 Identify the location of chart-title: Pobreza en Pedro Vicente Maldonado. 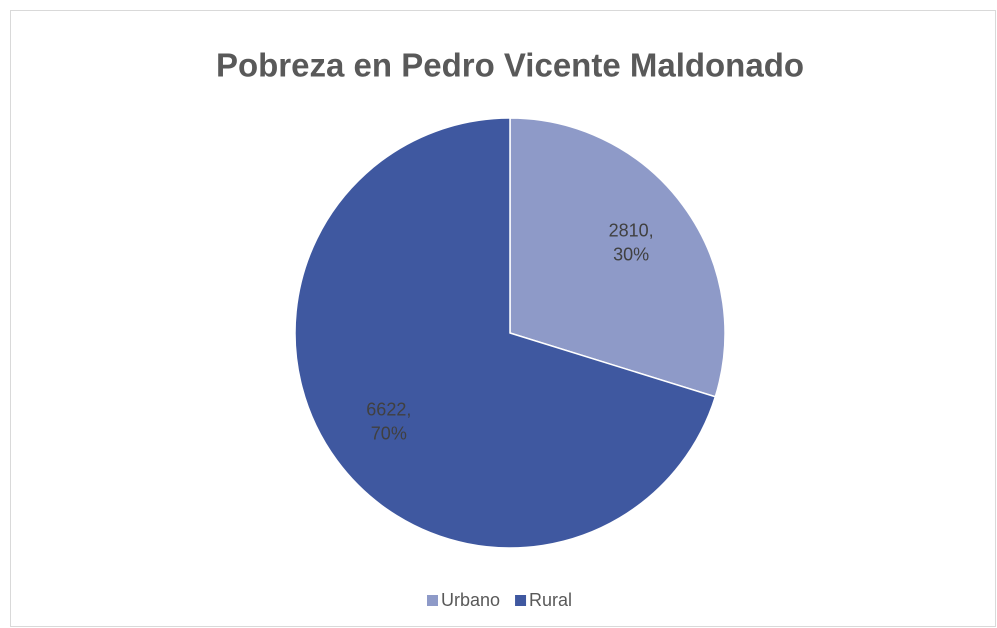
(510, 65).